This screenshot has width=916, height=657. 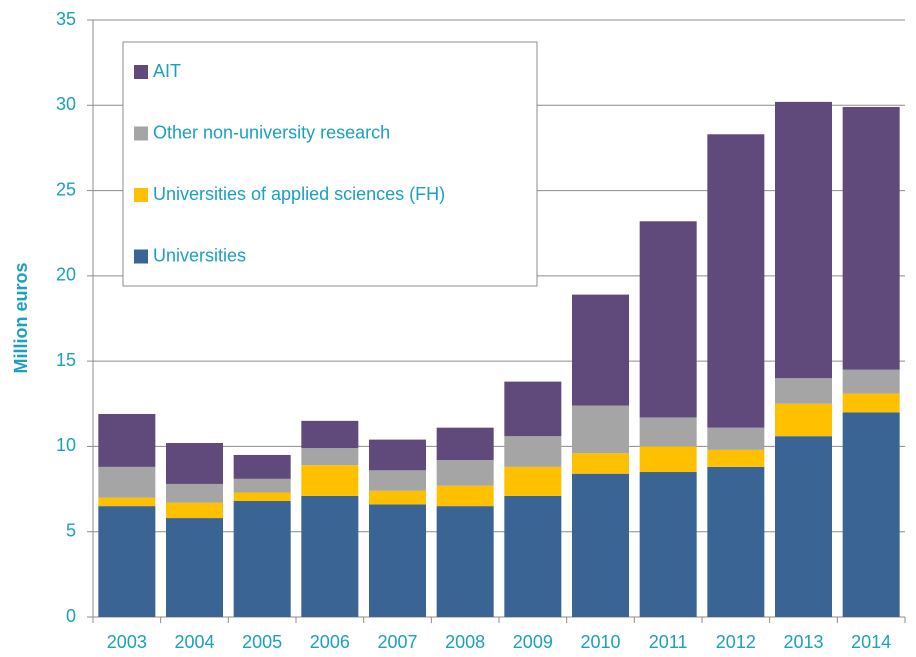 I want to click on legend-label: Universities of applied sciences (FH), so click(x=299, y=194).